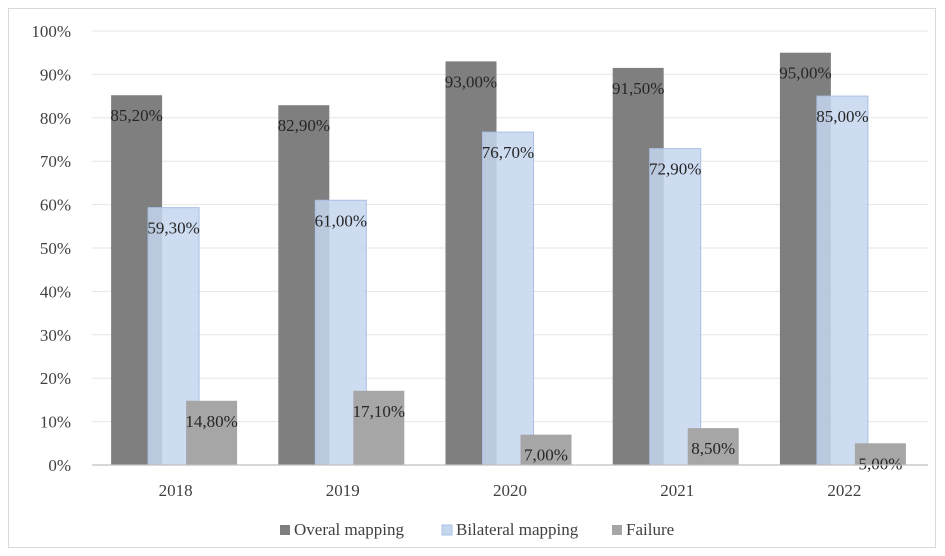  I want to click on data-label: 72,90%, so click(675, 169).